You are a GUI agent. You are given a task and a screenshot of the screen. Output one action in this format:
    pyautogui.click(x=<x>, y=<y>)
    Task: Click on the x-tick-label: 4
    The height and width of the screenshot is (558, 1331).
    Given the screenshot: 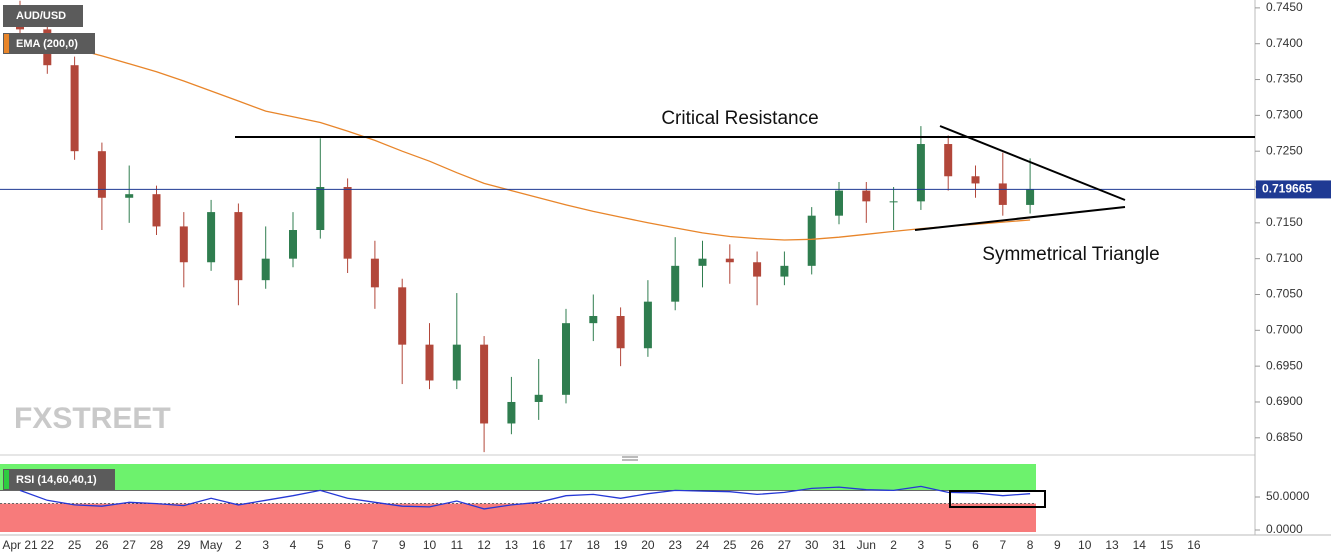 What is the action you would take?
    pyautogui.click(x=293, y=545)
    